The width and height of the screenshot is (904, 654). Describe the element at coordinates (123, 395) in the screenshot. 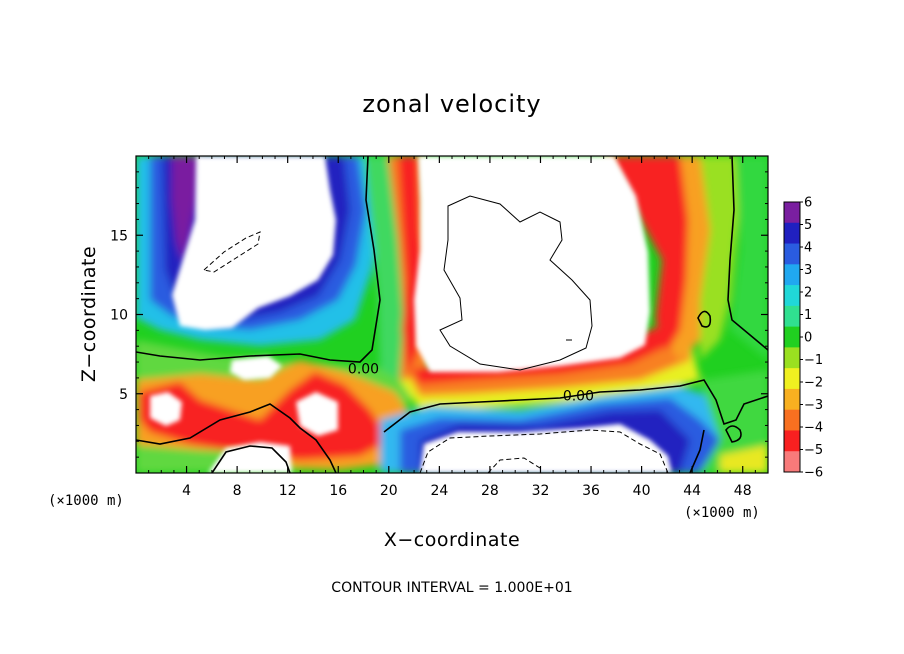

I see `y-tick-label: 5` at that location.